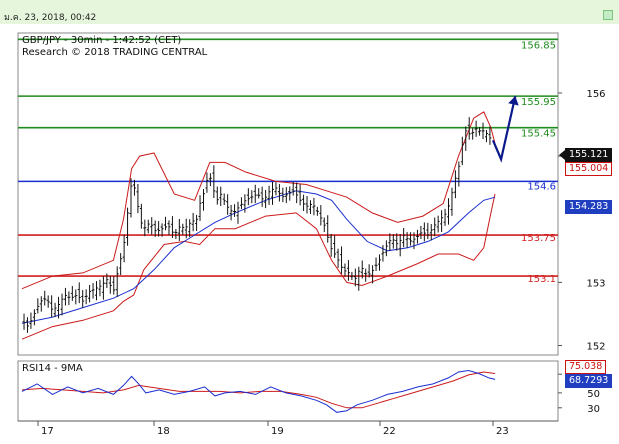  Describe the element at coordinates (513, 101) in the screenshot. I see `forecast-arrowhead` at that location.